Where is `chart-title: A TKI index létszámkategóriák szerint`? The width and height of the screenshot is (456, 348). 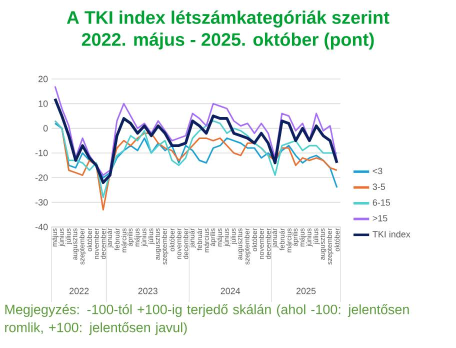
chart-title: A TKI index létszámkategóriák szerint is located at coordinates (228, 19).